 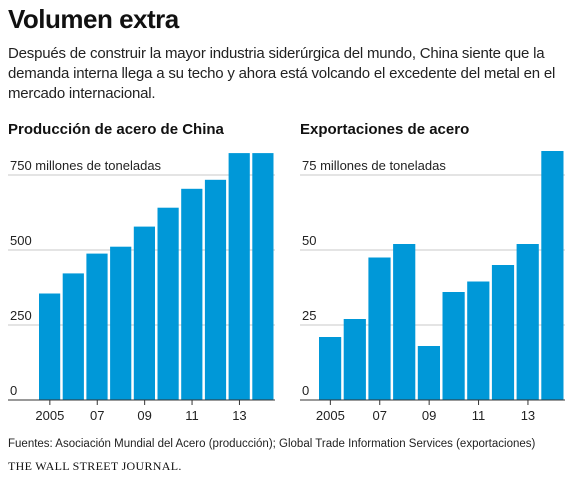 What do you see at coordinates (21, 315) in the screenshot?
I see `y-tick-label: 250` at bounding box center [21, 315].